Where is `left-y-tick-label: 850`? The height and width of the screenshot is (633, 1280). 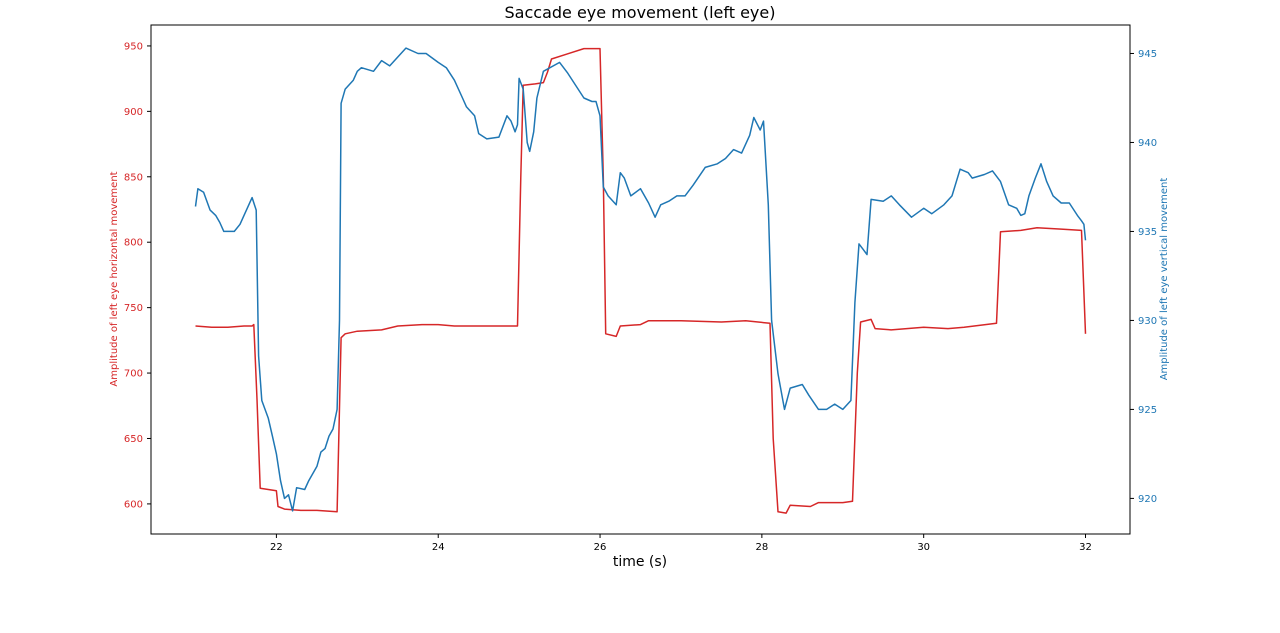 left-y-tick-label: 850 is located at coordinates (133, 177).